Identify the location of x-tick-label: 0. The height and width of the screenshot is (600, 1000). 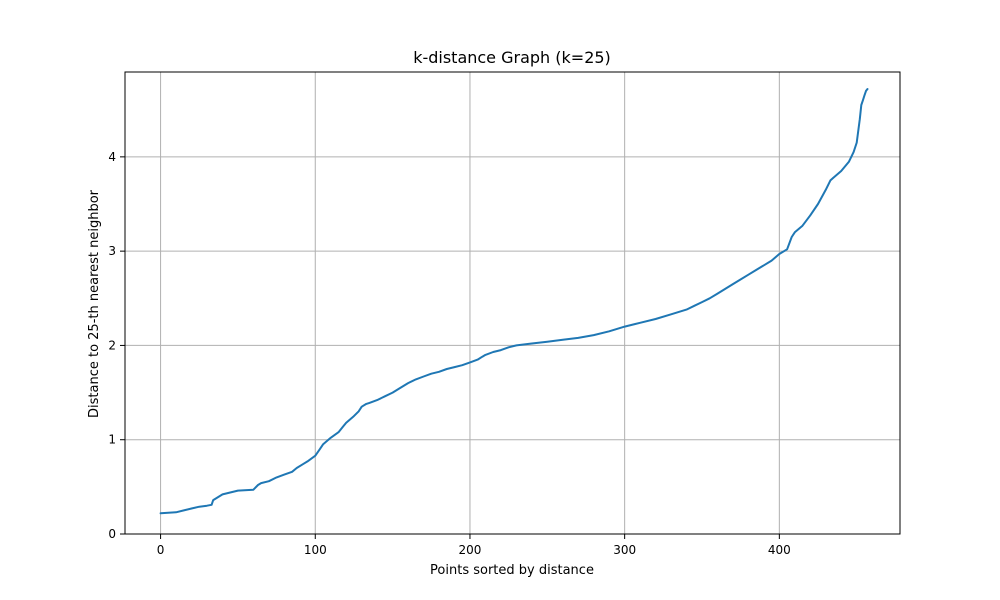
(161, 550).